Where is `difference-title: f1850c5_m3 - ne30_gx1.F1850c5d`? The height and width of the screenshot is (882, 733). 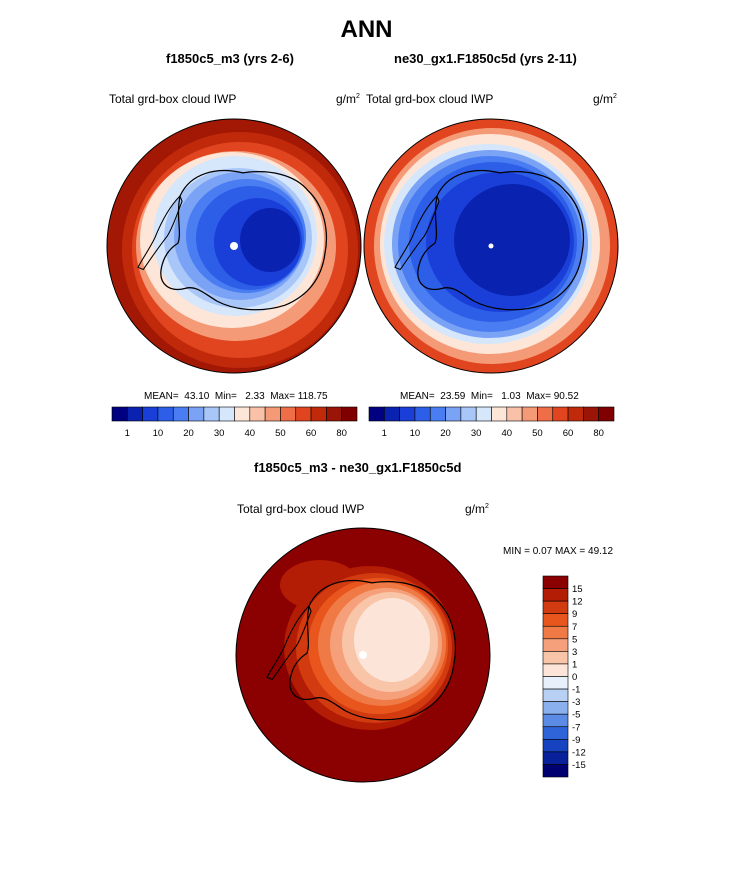 difference-title: f1850c5_m3 - ne30_gx1.F1850c5d is located at coordinates (358, 467).